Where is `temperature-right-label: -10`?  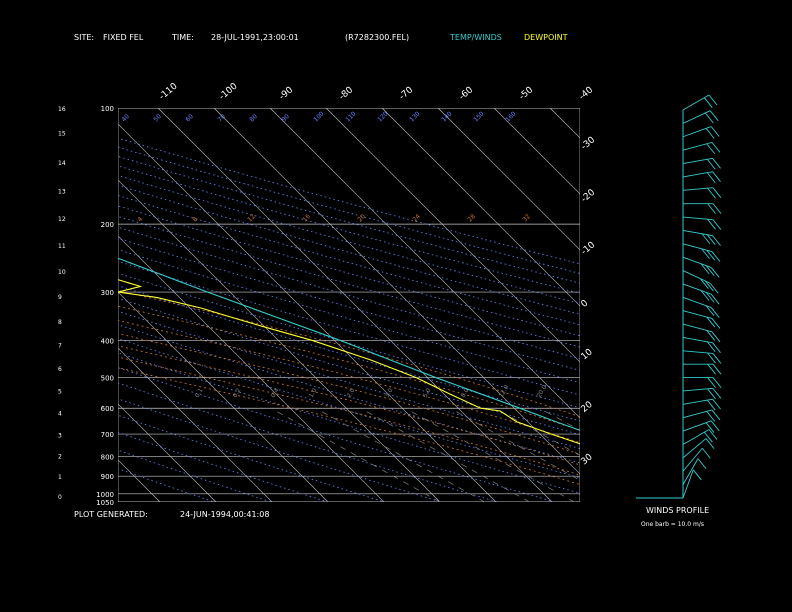 temperature-right-label: -10 is located at coordinates (589, 248).